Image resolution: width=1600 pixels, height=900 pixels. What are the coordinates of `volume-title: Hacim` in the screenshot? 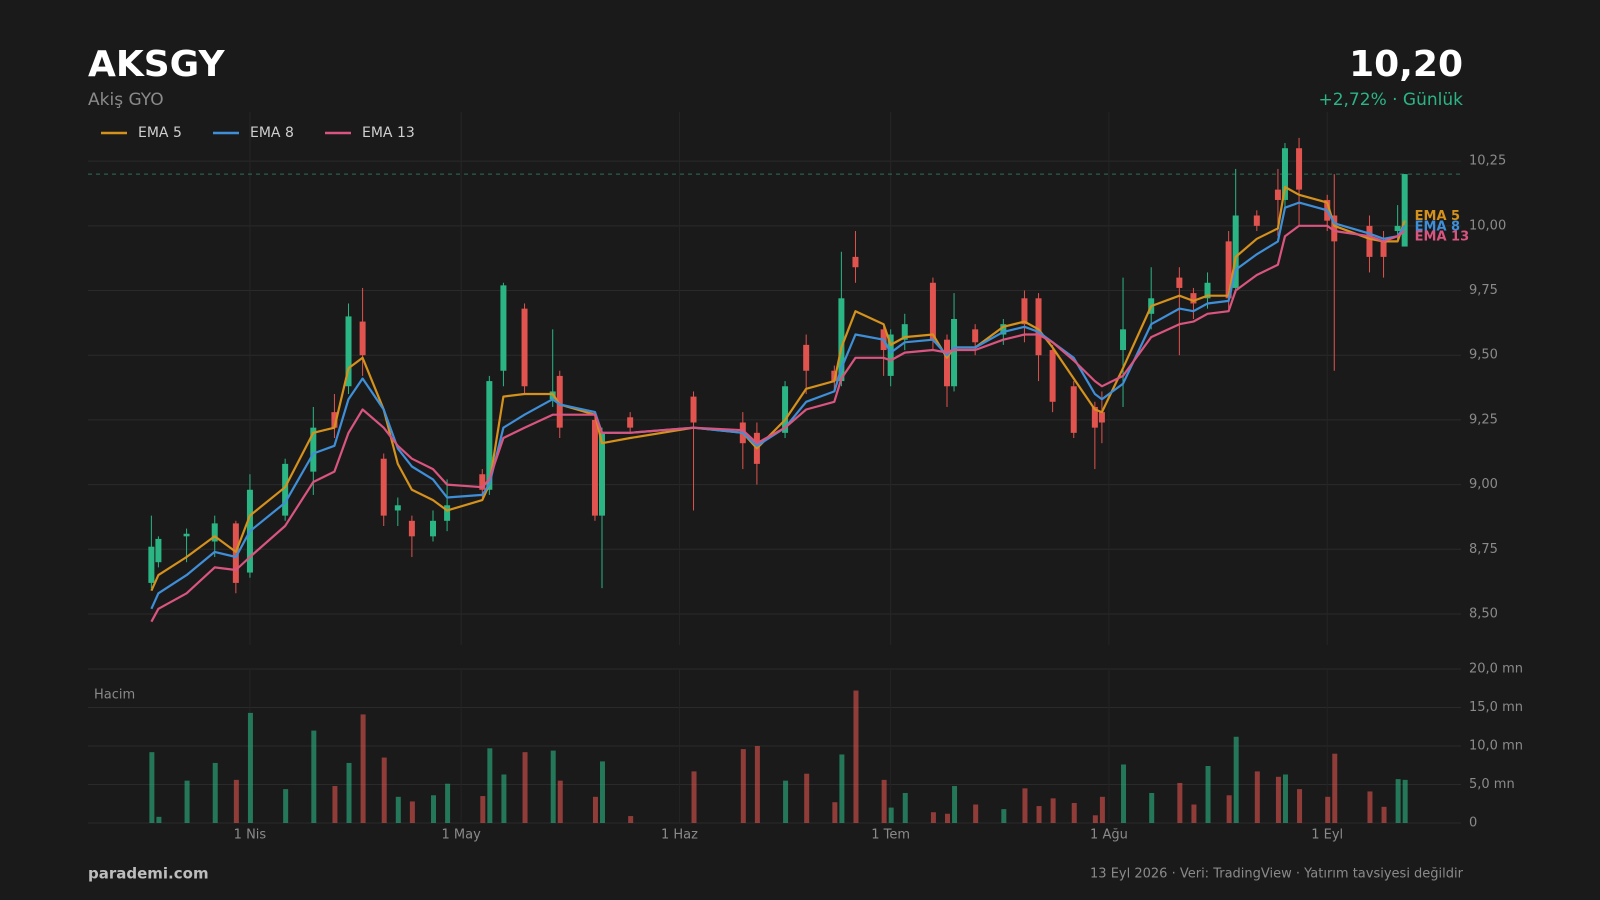 It's located at (114, 695).